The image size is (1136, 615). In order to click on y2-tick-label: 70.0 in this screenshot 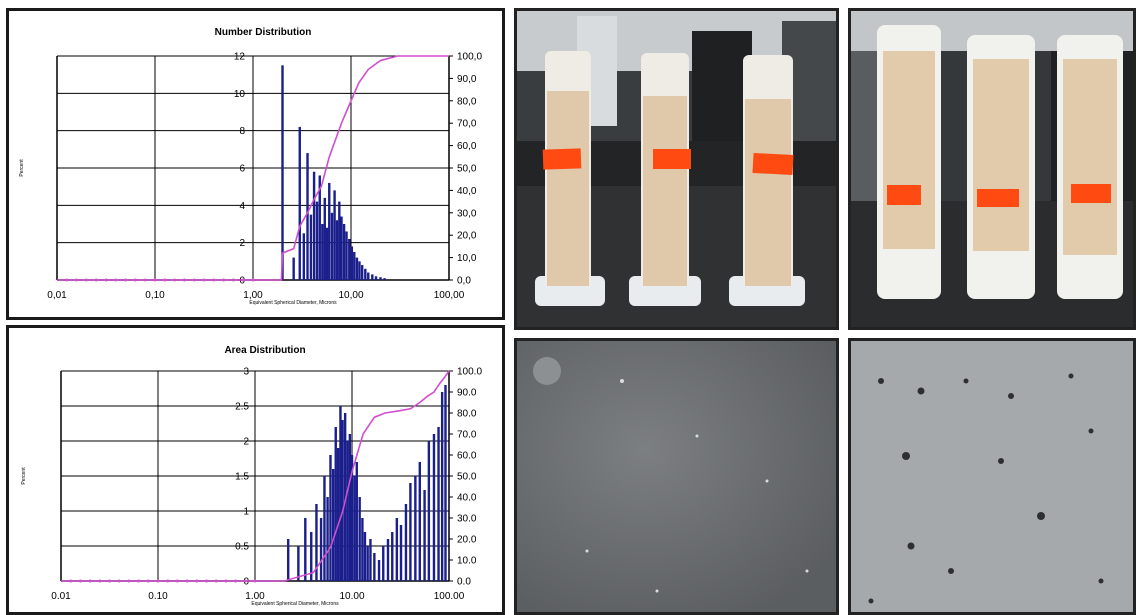, I will do `click(467, 435)`.